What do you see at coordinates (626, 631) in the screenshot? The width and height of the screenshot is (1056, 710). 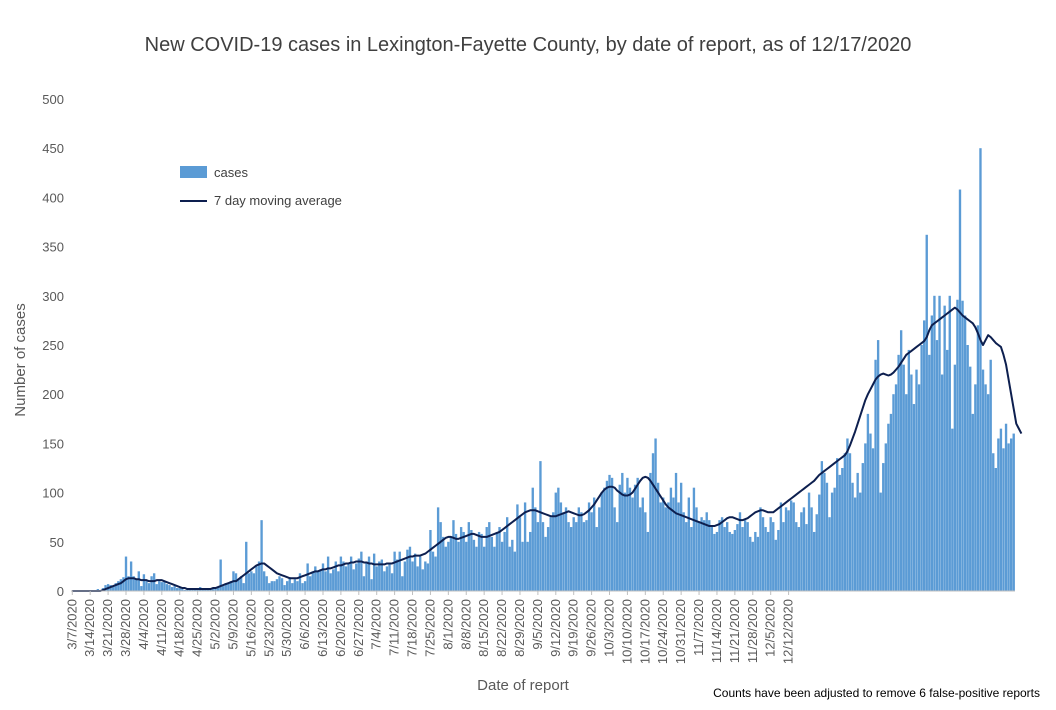 I see `x-tick-label: 10/10/2020` at bounding box center [626, 631].